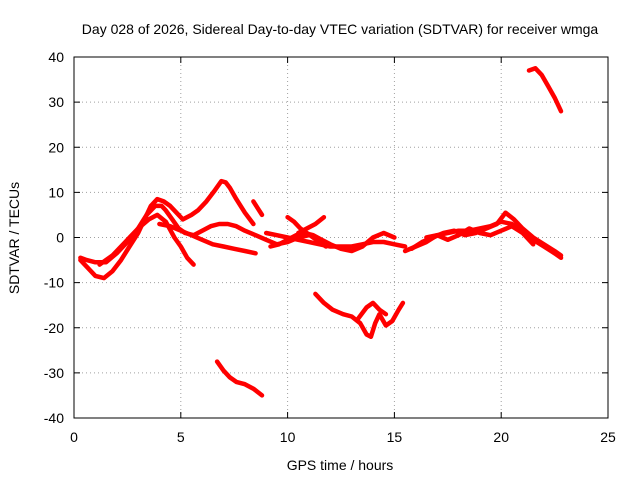 This screenshot has width=640, height=480. Describe the element at coordinates (56, 57) in the screenshot. I see `y-tick-label: 40` at that location.